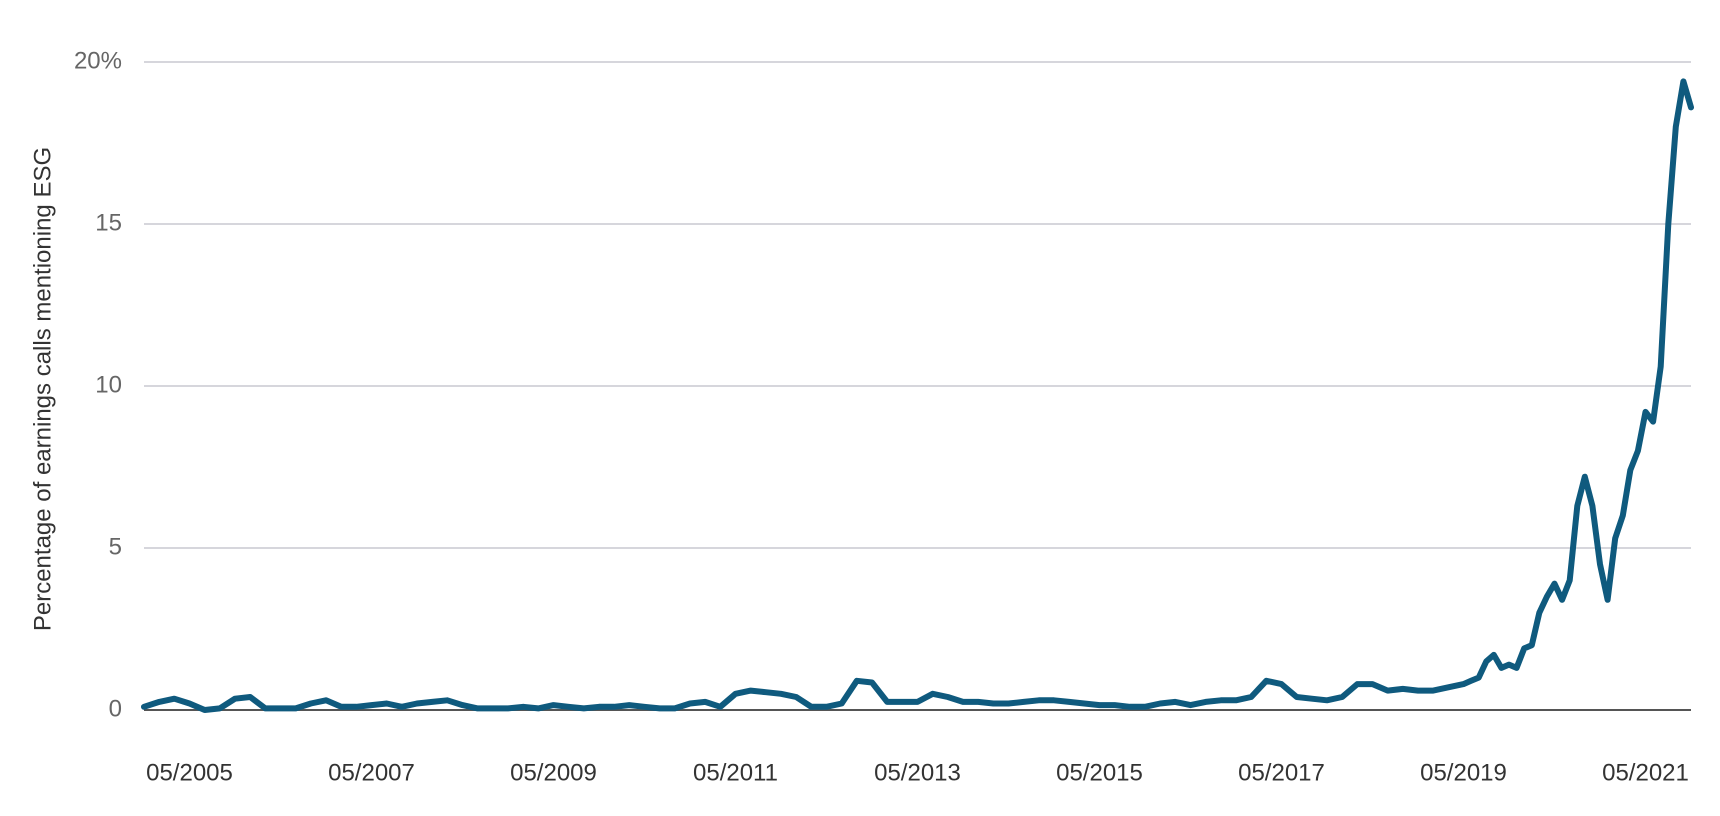 The image size is (1720, 816). I want to click on x-tick-label: 05/2013, so click(917, 772).